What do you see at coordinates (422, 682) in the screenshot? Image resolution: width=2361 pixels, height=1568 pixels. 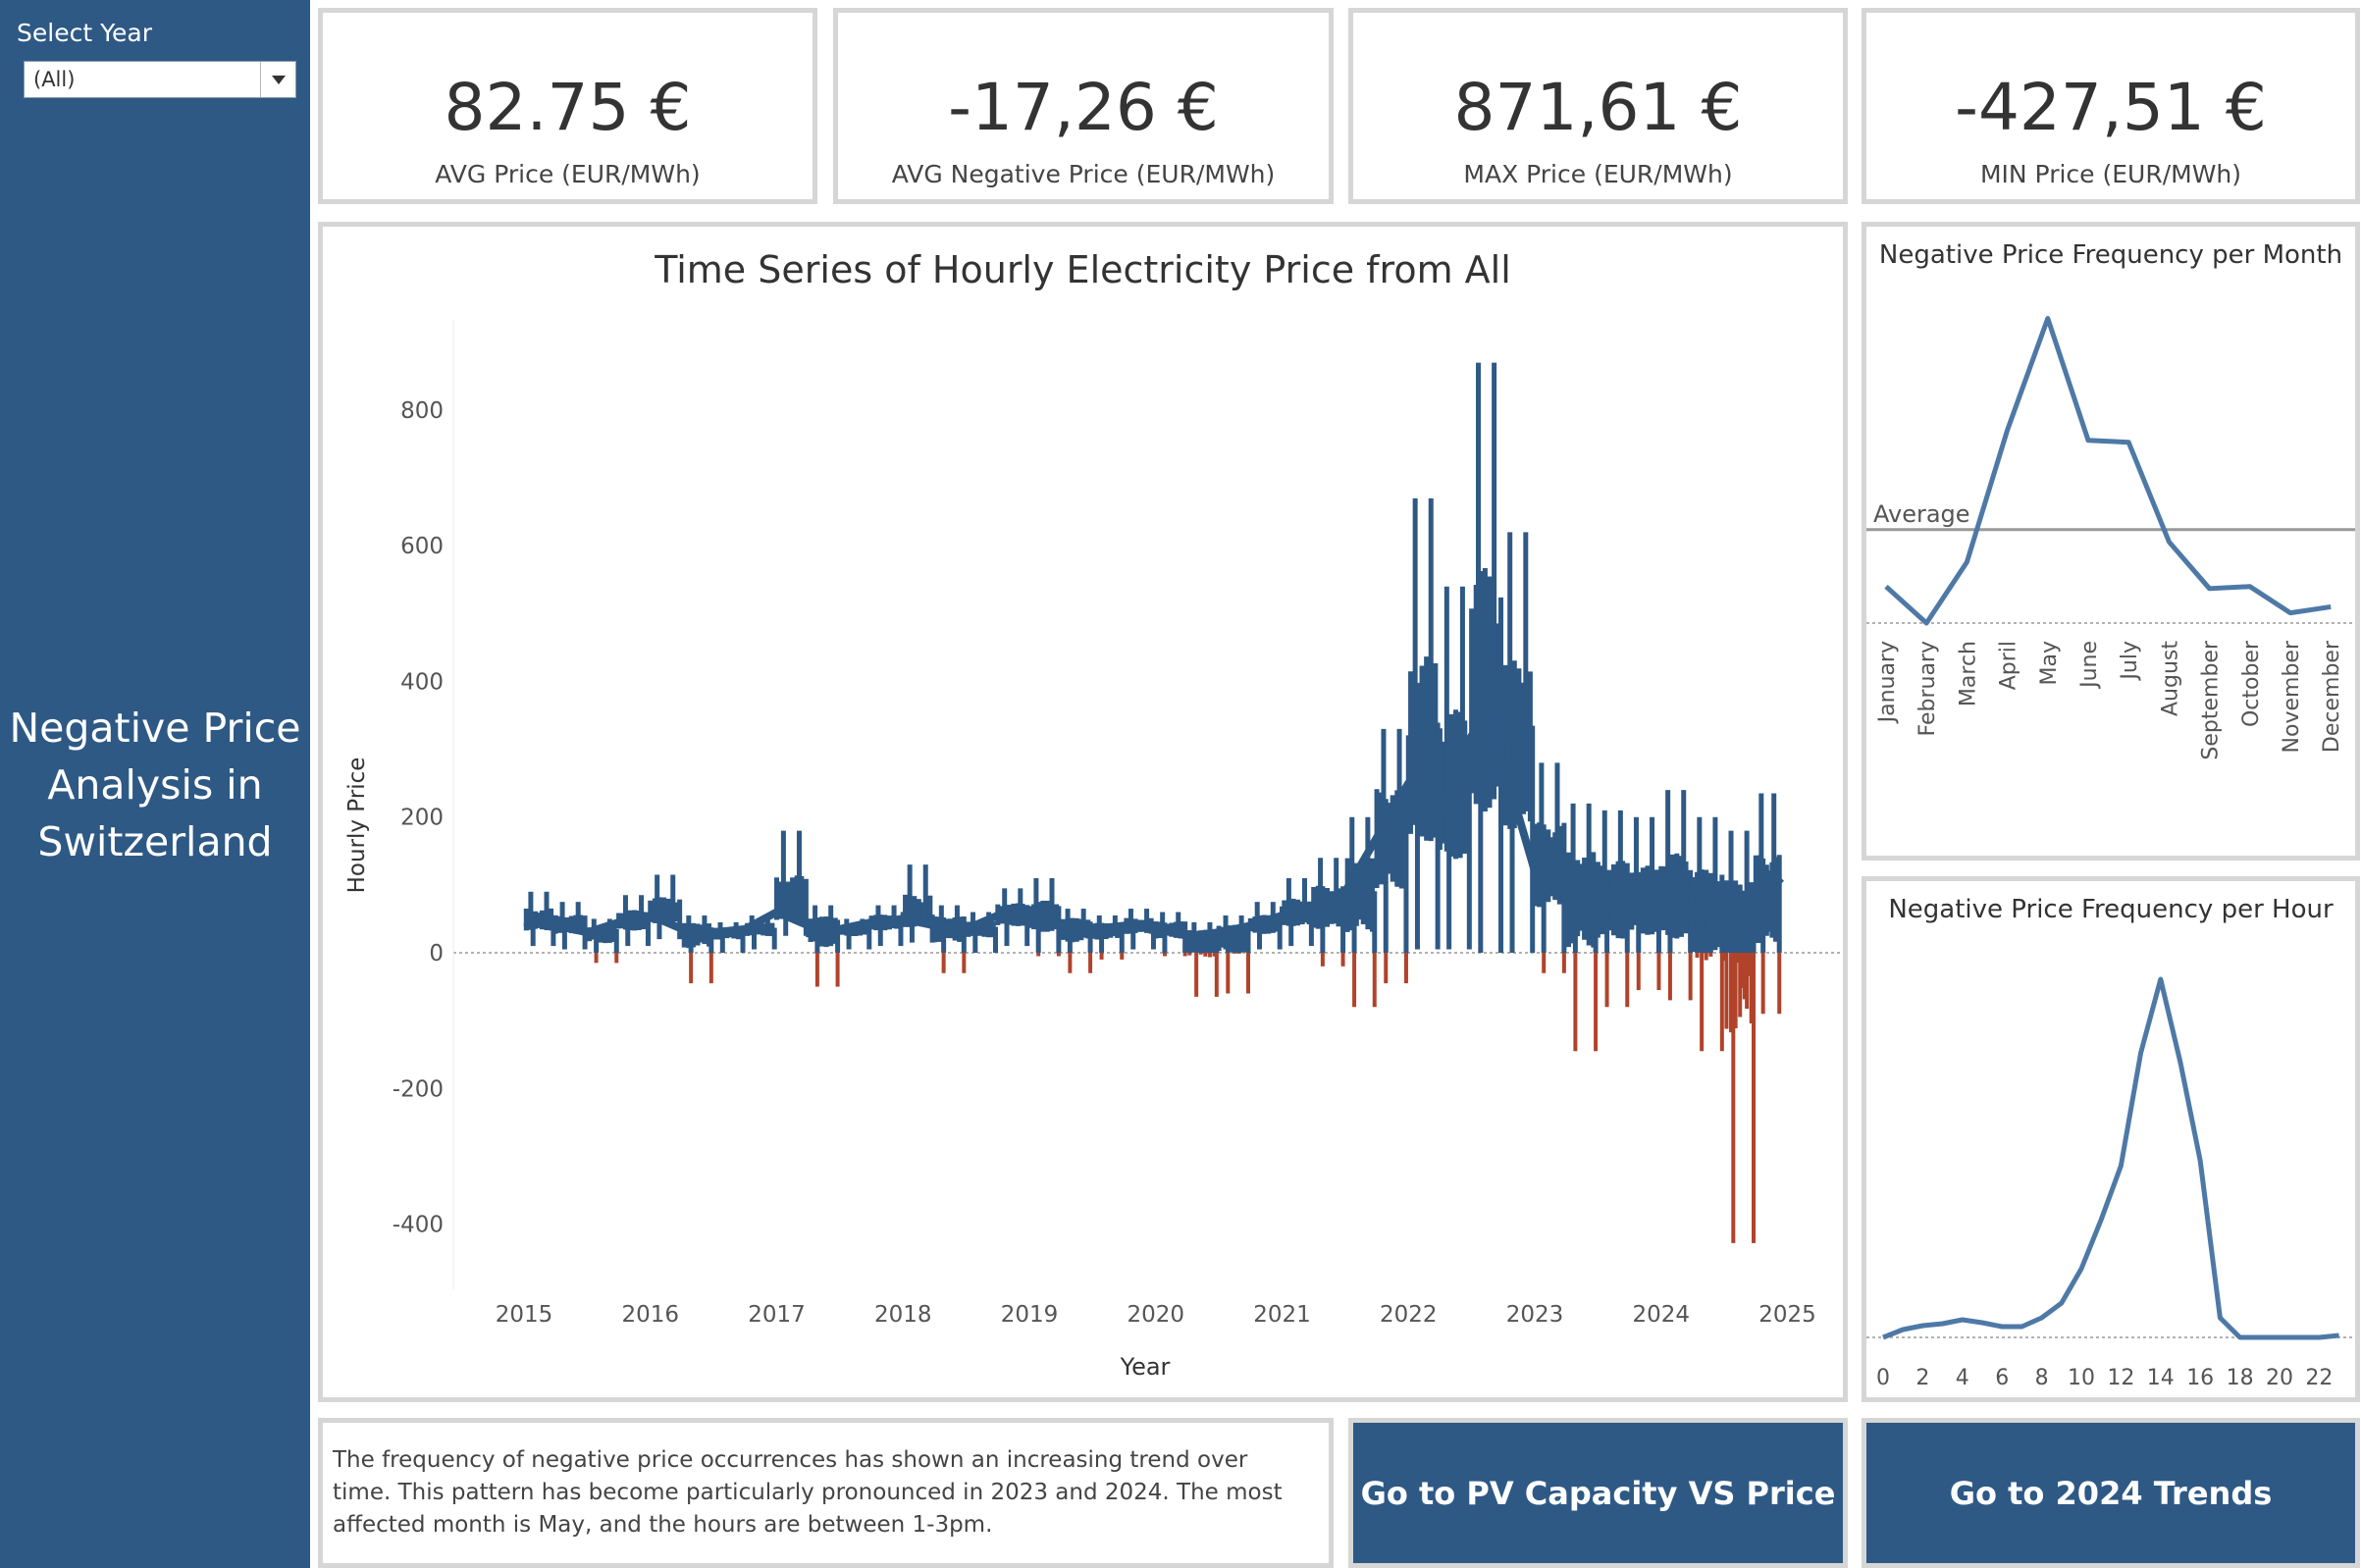 I see `y-tick-label: 400` at bounding box center [422, 682].